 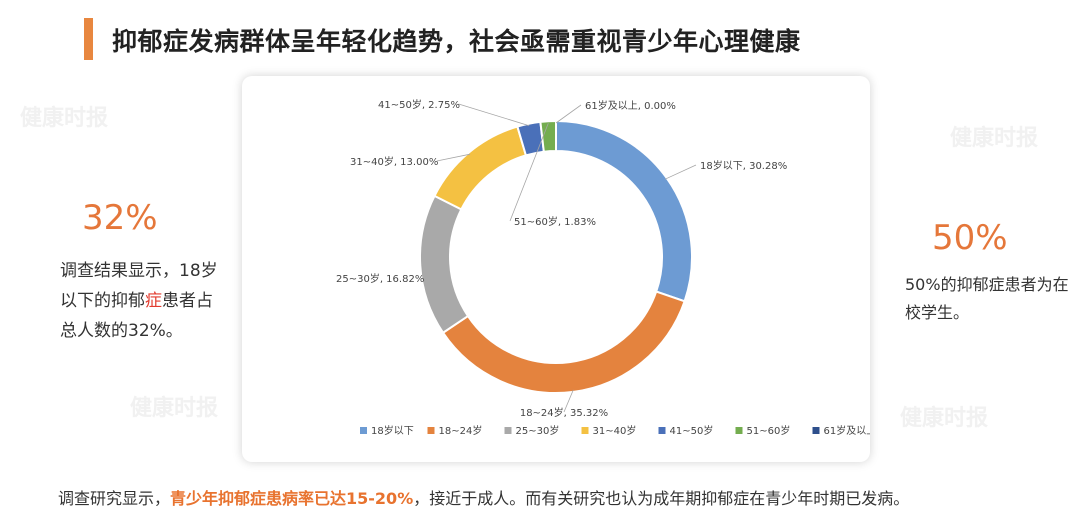 I want to click on data-label-1: 18岁以下, 30.28%, so click(x=743, y=165).